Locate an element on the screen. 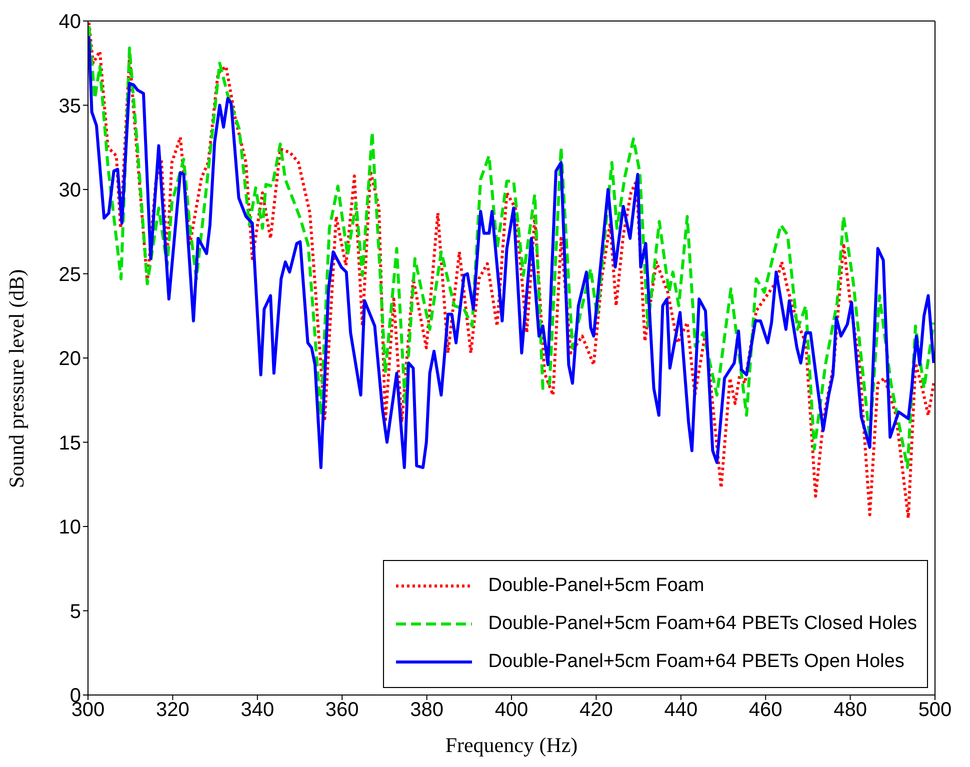  x-tick-label: 380 is located at coordinates (427, 710).